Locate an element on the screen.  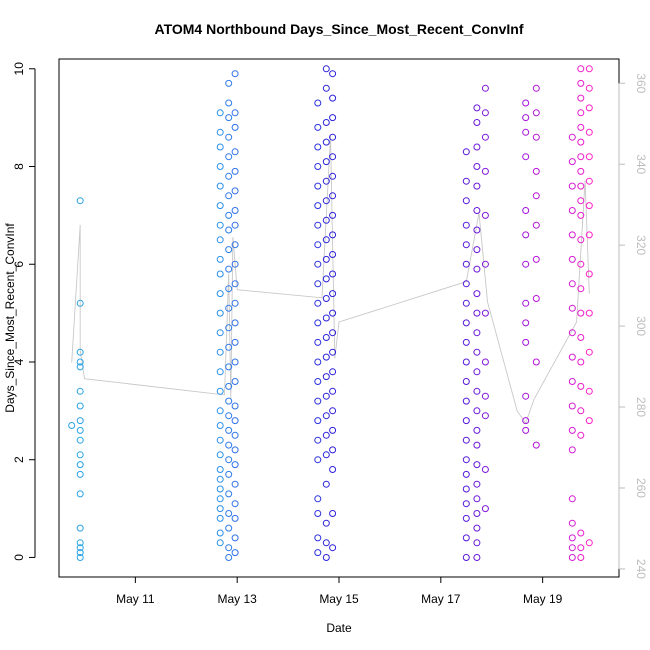
y-ticks: 0 2 4 6 8 10 is located at coordinates (23, 311).